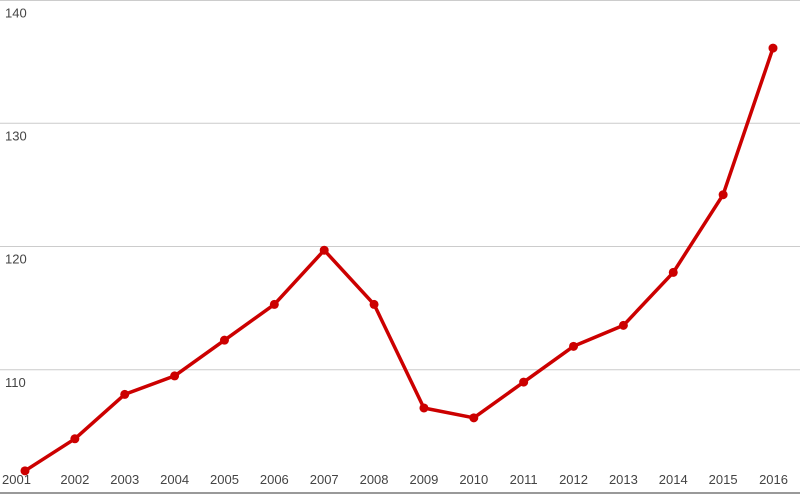 The width and height of the screenshot is (800, 494). What do you see at coordinates (124, 479) in the screenshot?
I see `x-tick-label: 2003` at bounding box center [124, 479].